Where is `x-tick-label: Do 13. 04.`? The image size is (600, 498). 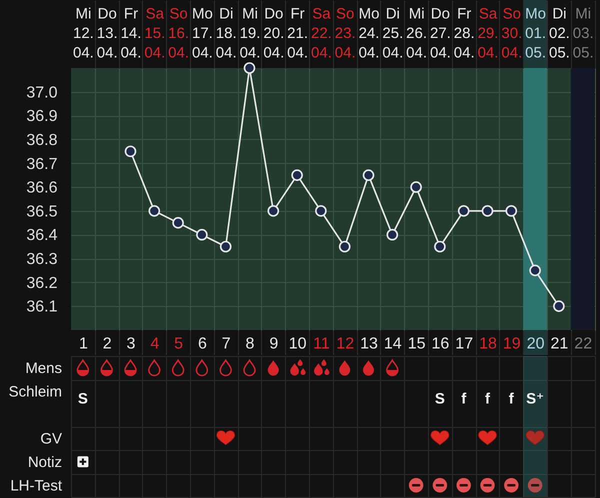
x-tick-label: Do 13. 04. is located at coordinates (107, 34).